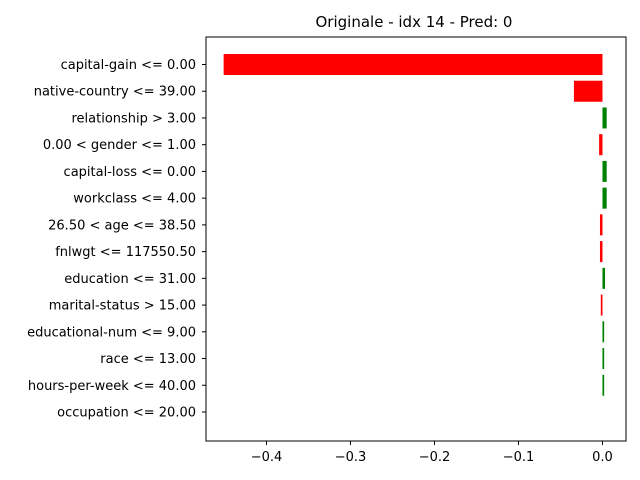 This screenshot has width=640, height=480. I want to click on y-tick-label-11: race <= 13.00, so click(148, 359).